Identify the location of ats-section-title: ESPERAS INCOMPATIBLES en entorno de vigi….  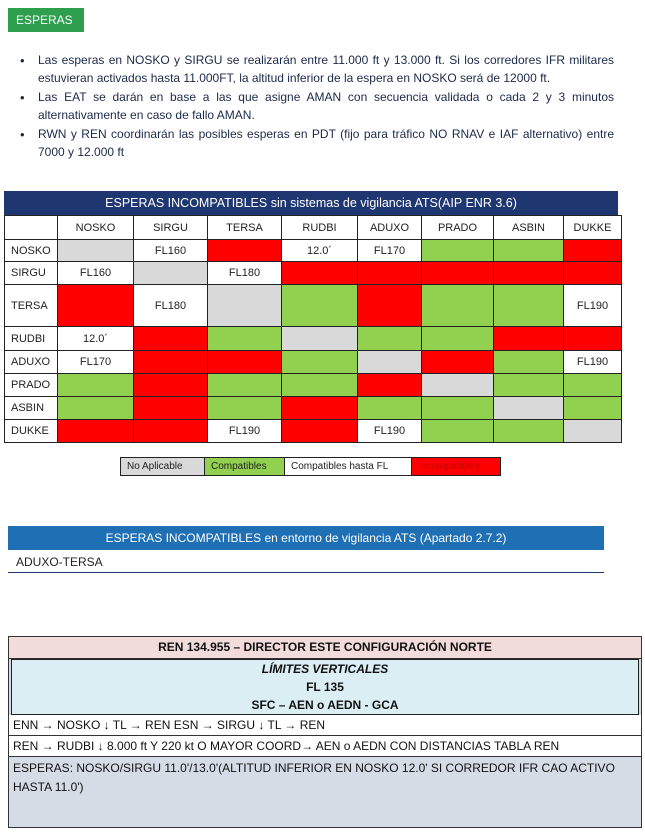
(306, 538).